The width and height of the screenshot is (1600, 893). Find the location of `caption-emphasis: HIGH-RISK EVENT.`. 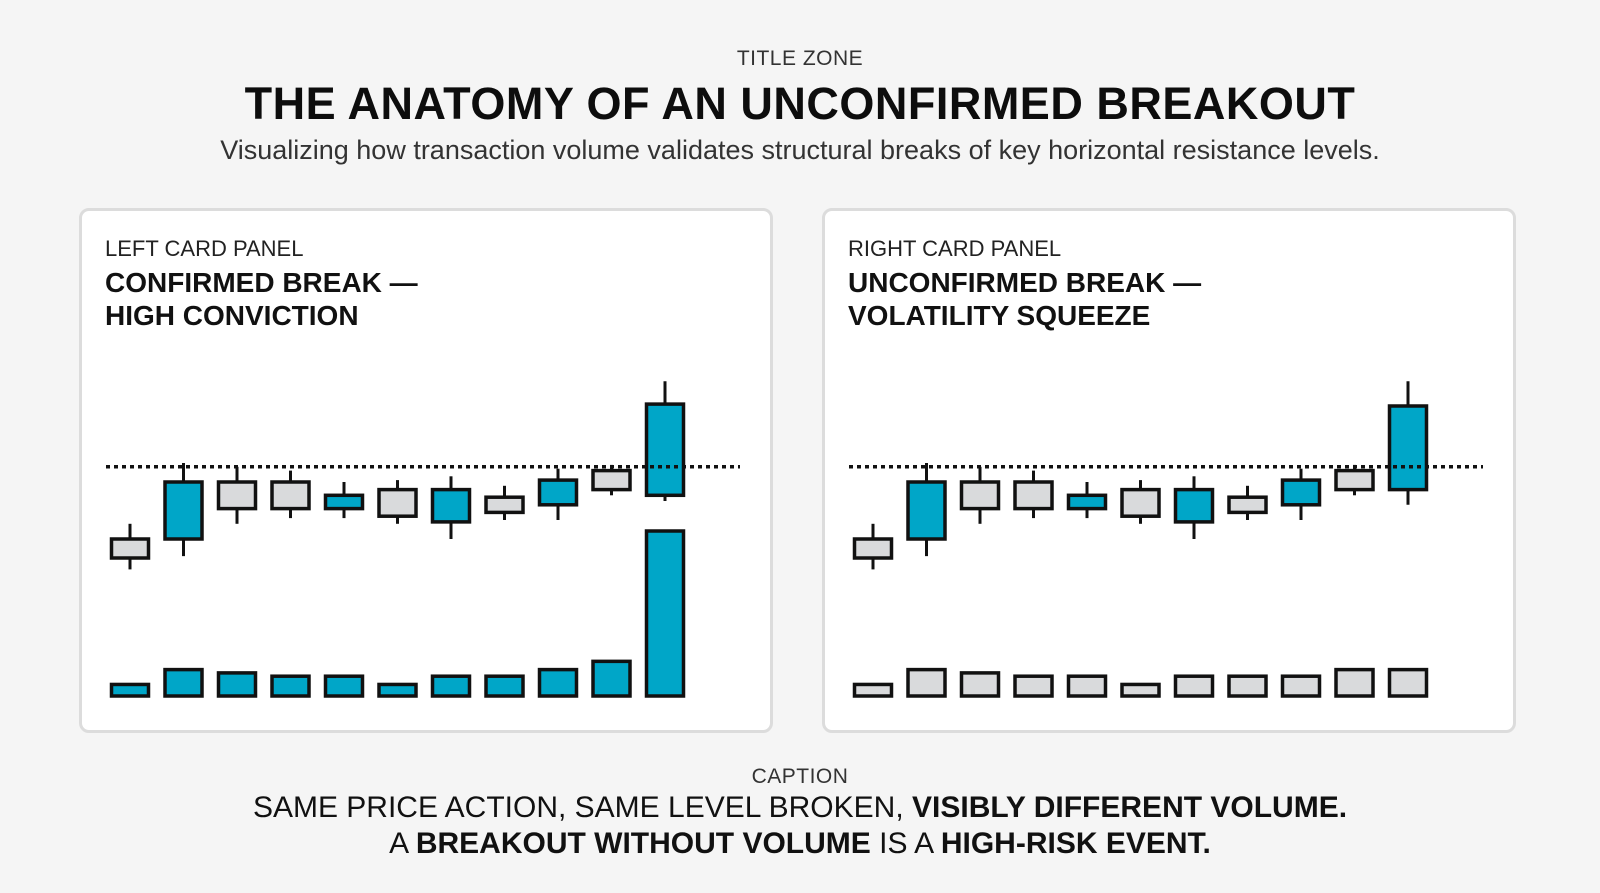

caption-emphasis: HIGH-RISK EVENT. is located at coordinates (1075, 843).